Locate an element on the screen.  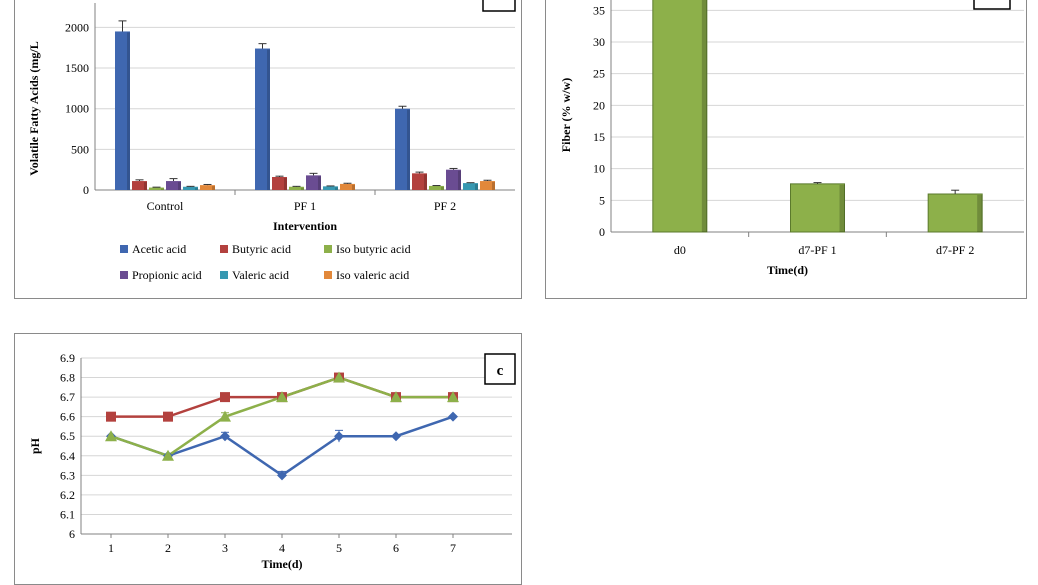
x-tick-label: 1 is located at coordinates (111, 548).